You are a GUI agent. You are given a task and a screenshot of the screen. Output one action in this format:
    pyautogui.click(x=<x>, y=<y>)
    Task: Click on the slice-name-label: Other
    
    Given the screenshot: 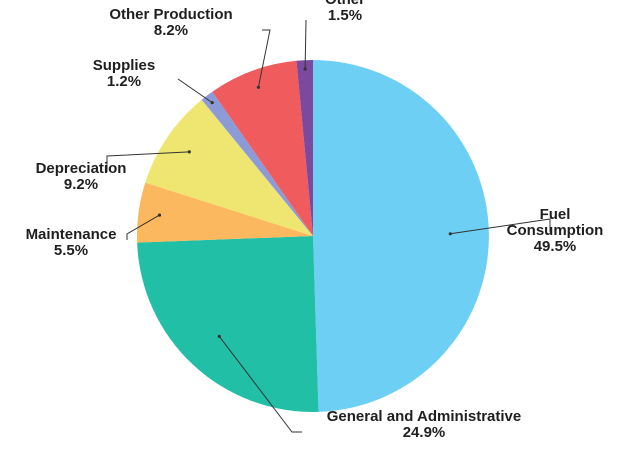 What is the action you would take?
    pyautogui.click(x=345, y=4)
    